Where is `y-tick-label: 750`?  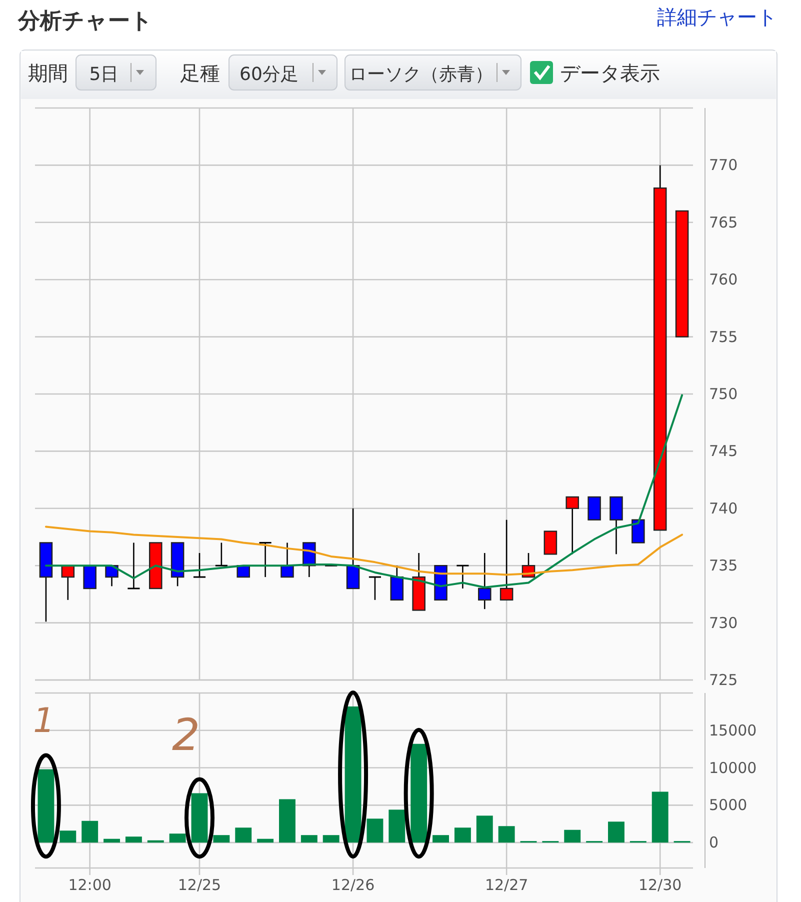 y-tick-label: 750 is located at coordinates (723, 394).